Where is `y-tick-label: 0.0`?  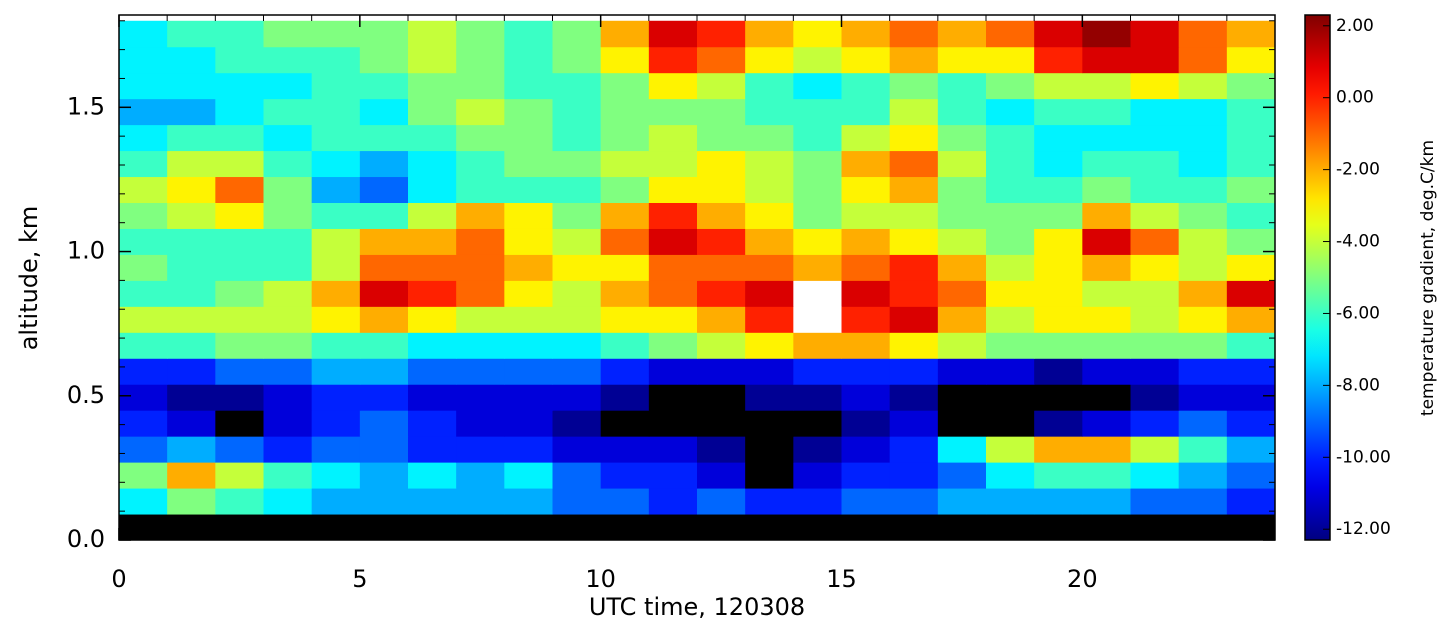 y-tick-label: 0.0 is located at coordinates (86, 539).